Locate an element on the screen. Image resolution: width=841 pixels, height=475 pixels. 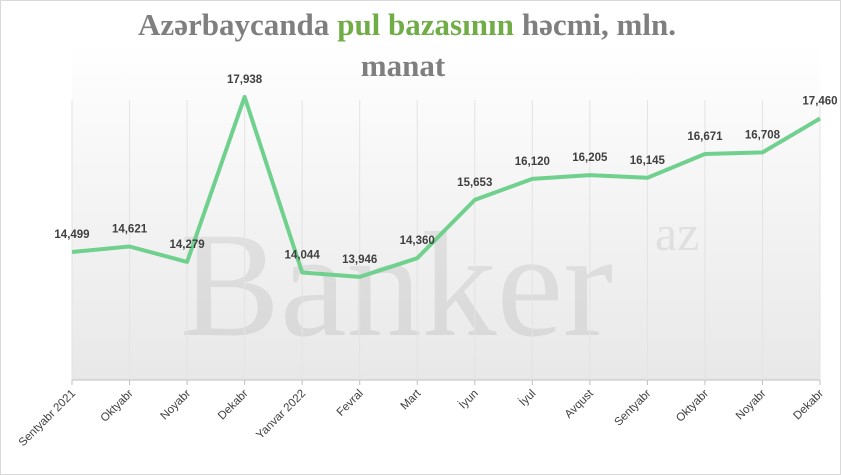
data-label: 14,360 is located at coordinates (417, 241).